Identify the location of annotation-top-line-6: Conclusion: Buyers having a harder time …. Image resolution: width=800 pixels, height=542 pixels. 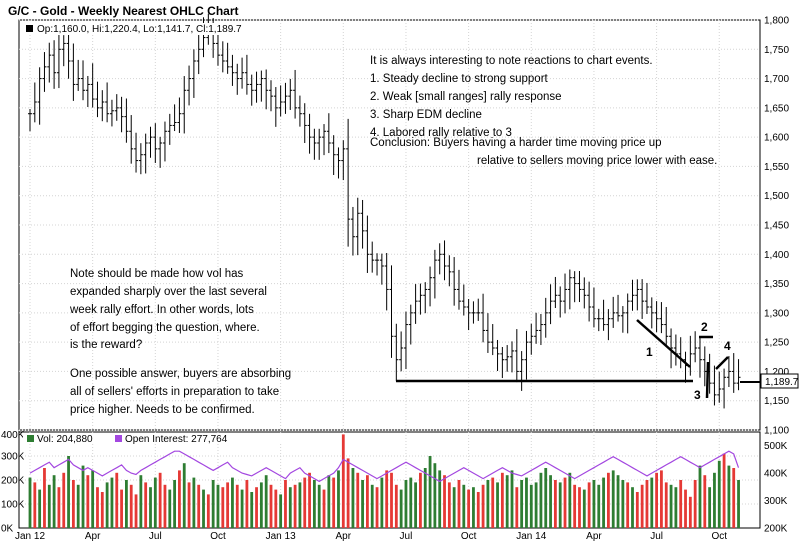
(515, 143).